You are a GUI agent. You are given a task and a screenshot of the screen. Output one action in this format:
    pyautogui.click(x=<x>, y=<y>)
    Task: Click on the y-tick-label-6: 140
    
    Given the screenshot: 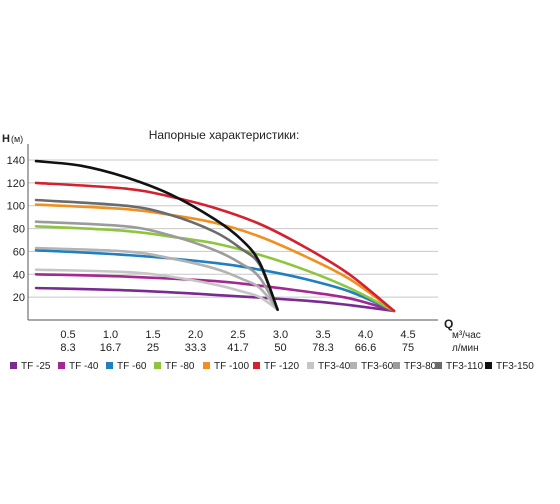 What is the action you would take?
    pyautogui.click(x=16, y=161)
    